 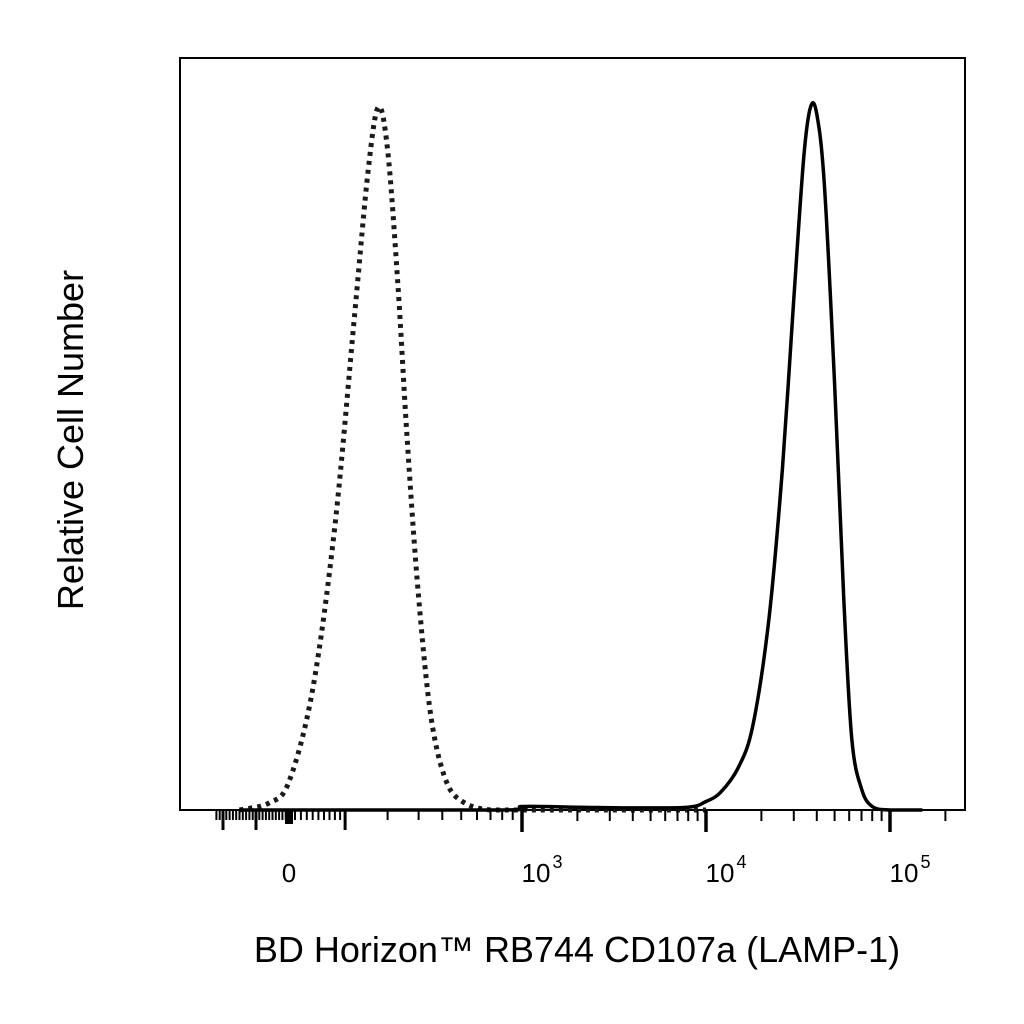 I want to click on x-tick-label: 10 5, so click(x=910, y=870).